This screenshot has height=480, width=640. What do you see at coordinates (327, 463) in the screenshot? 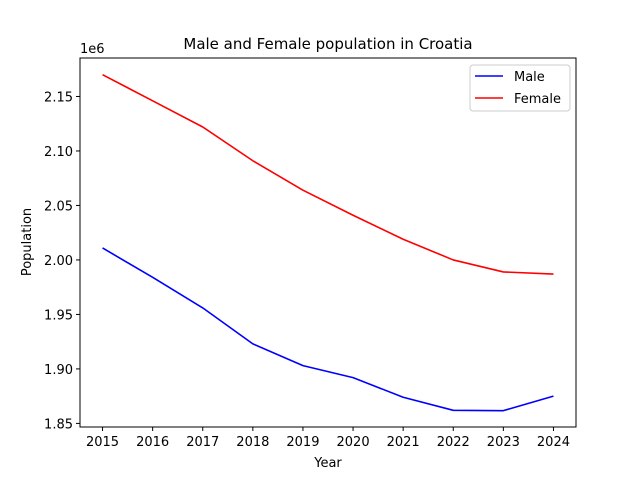
I see `x-axis-label: Year` at bounding box center [327, 463].